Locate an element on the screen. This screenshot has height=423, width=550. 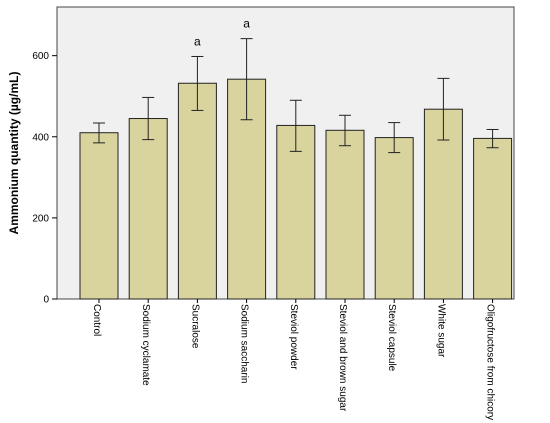
y-tick-label: 0 is located at coordinates (46, 300).